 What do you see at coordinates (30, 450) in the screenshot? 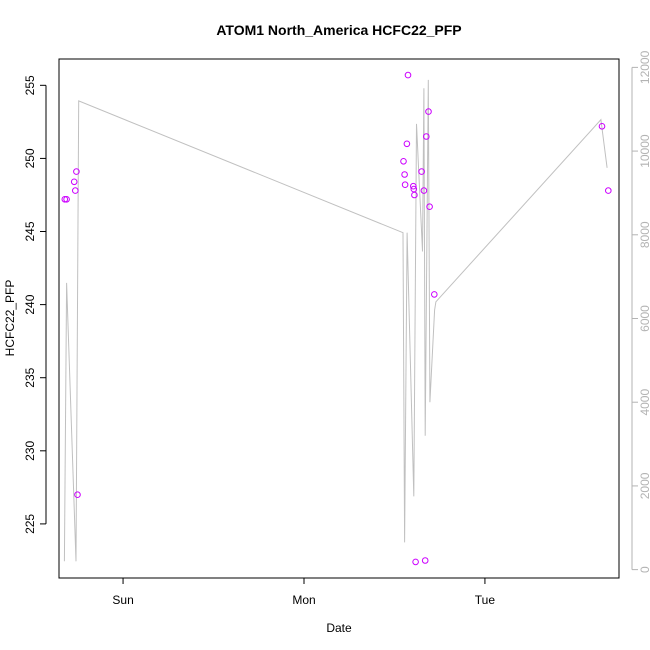
I see `left-tick-label: 230` at bounding box center [30, 450].